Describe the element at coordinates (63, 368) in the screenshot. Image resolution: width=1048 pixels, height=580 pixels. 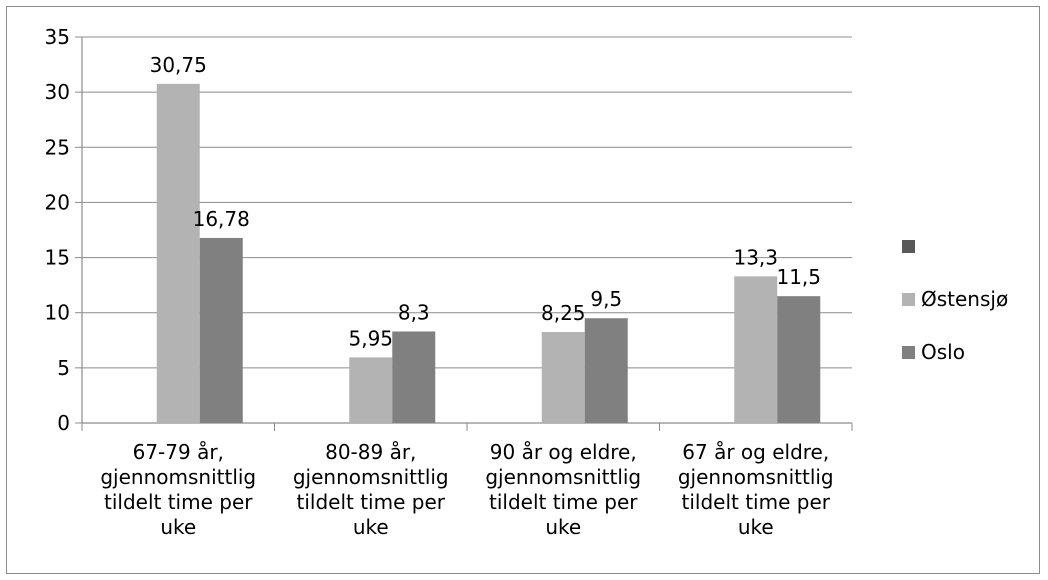
I see `y-tick-label: 5` at that location.